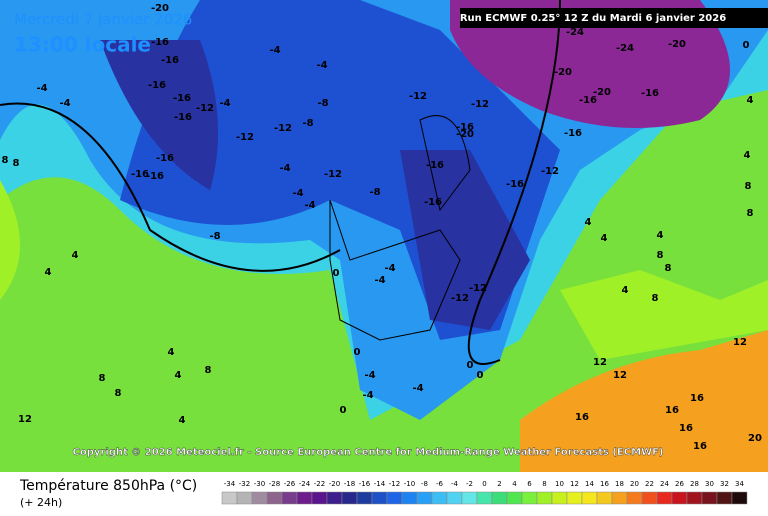 Image resolution: width=768 pixels, height=516 pixels. Describe the element at coordinates (619, 484) in the screenshot. I see `legend-tick-label: 18` at that location.